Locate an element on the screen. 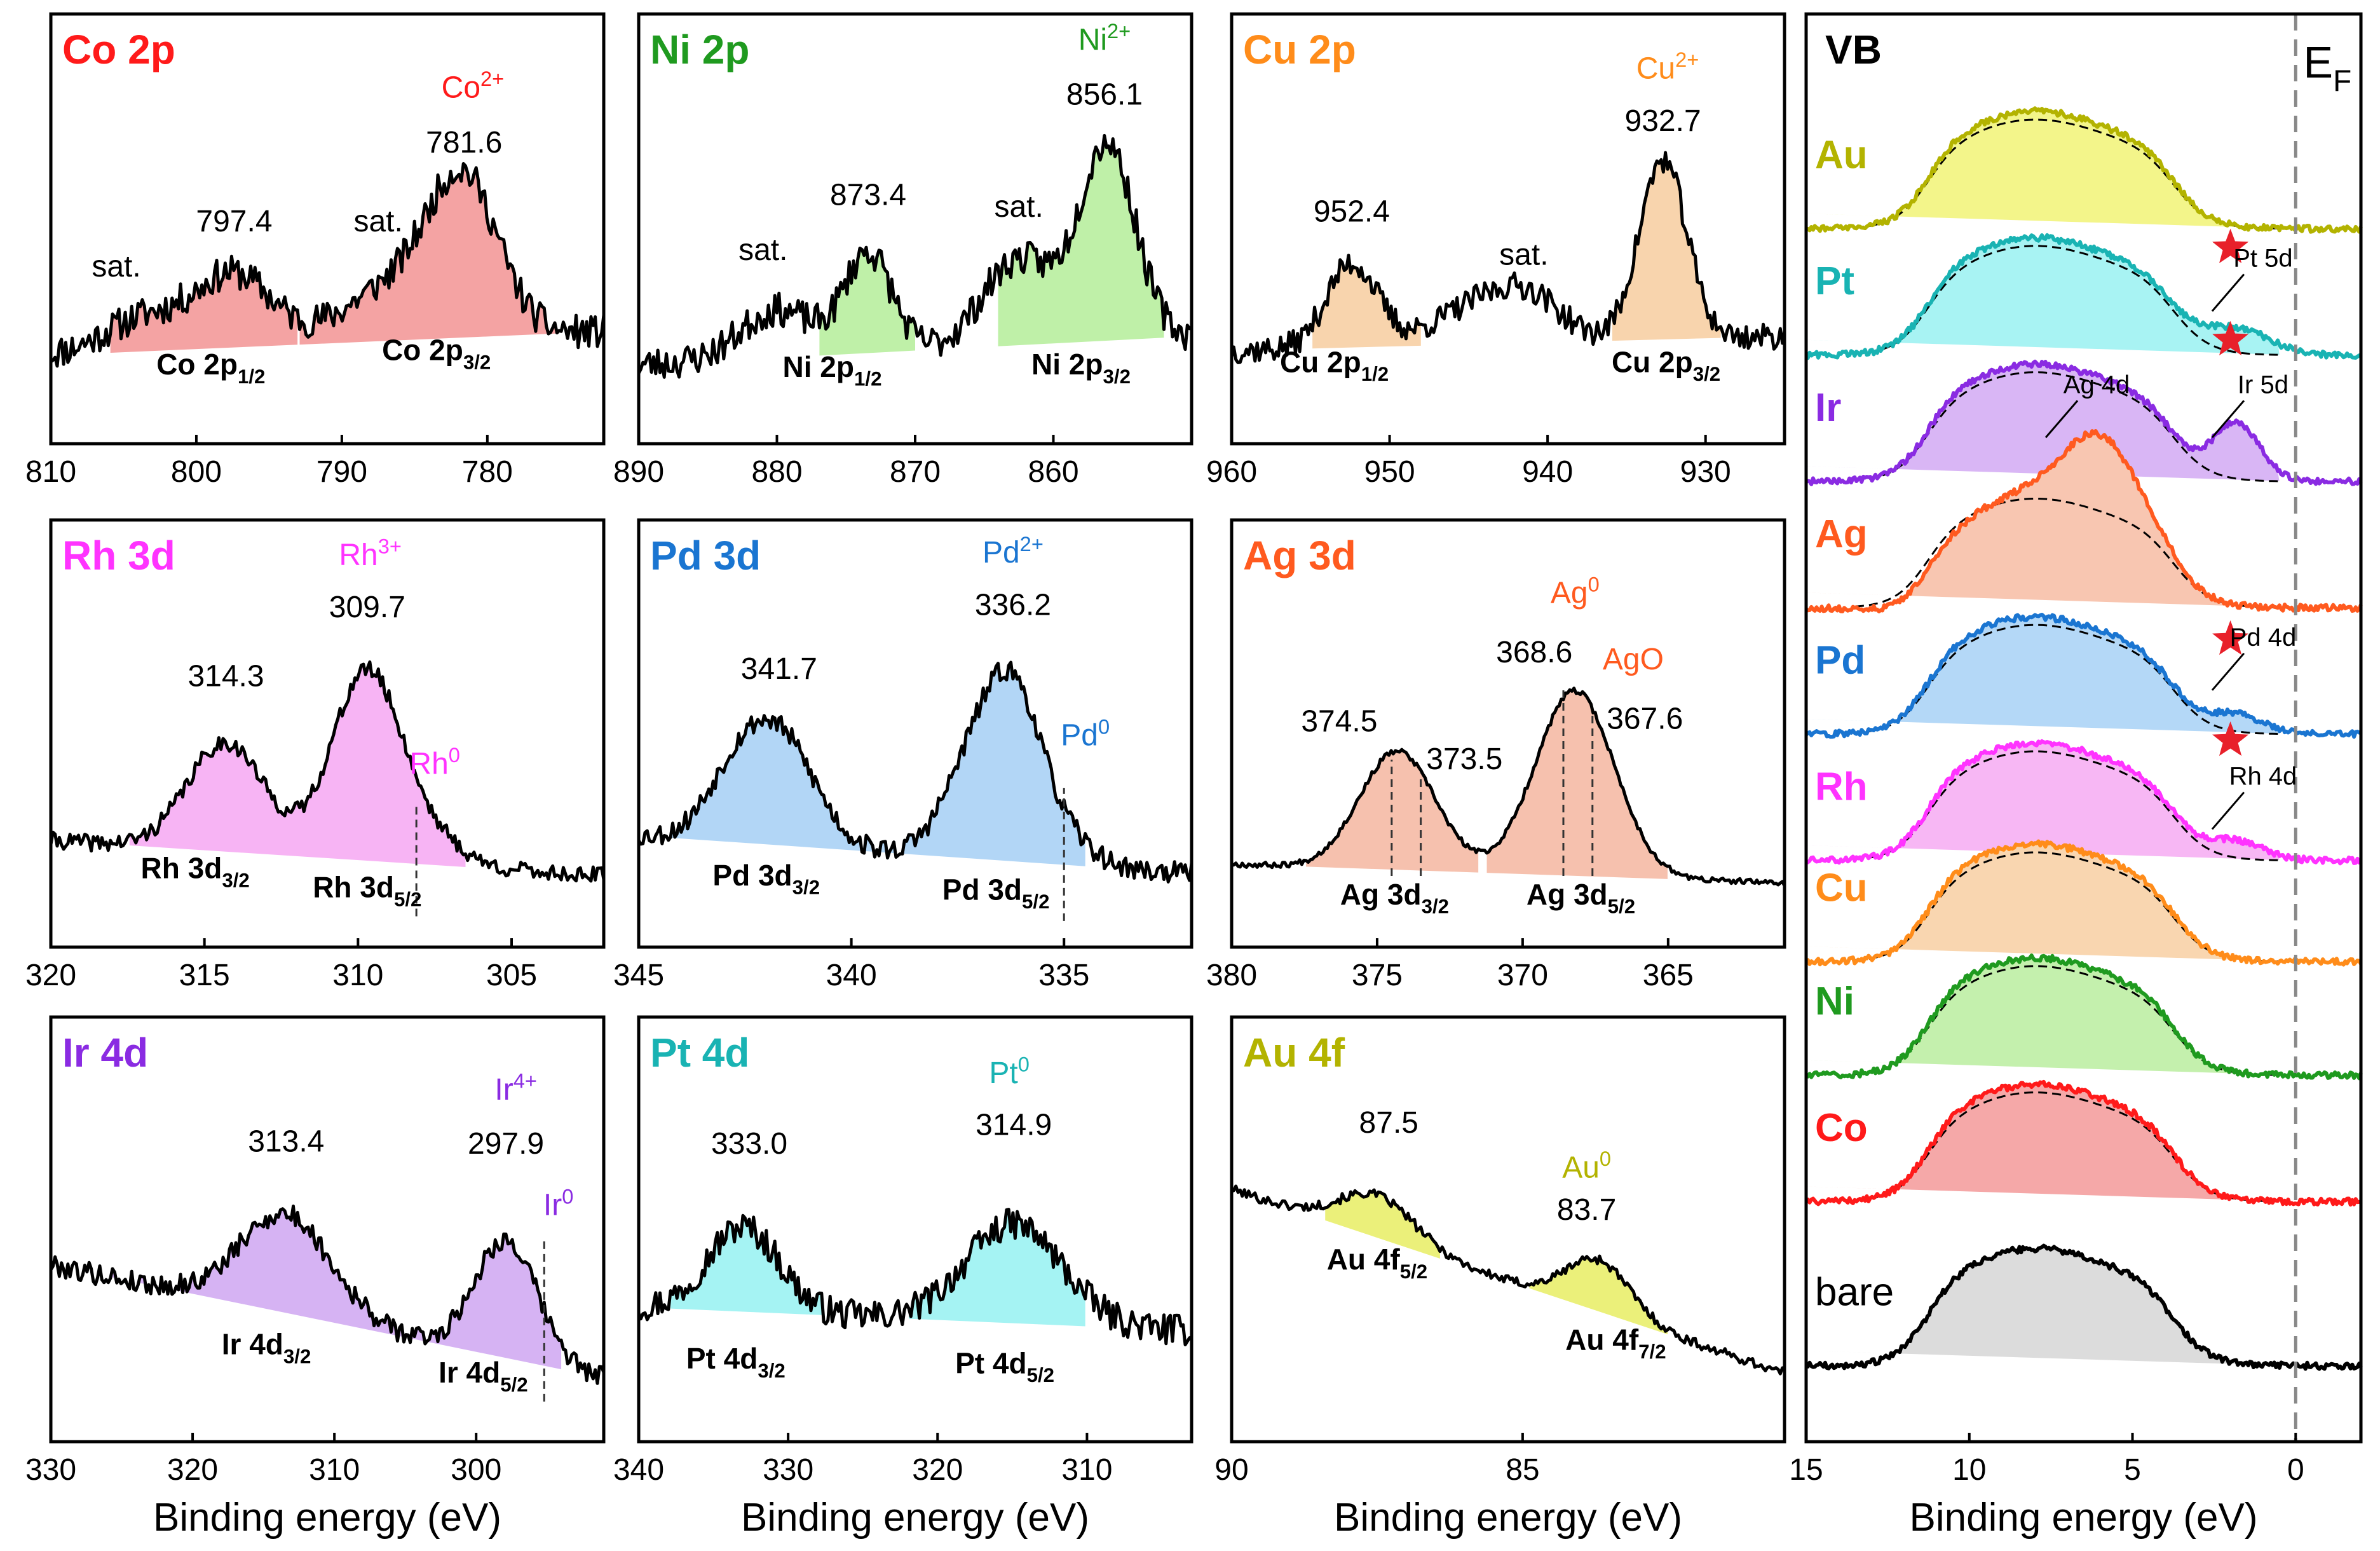 The width and height of the screenshot is (2380, 1551). panel-title: Rh 3d is located at coordinates (118, 555).